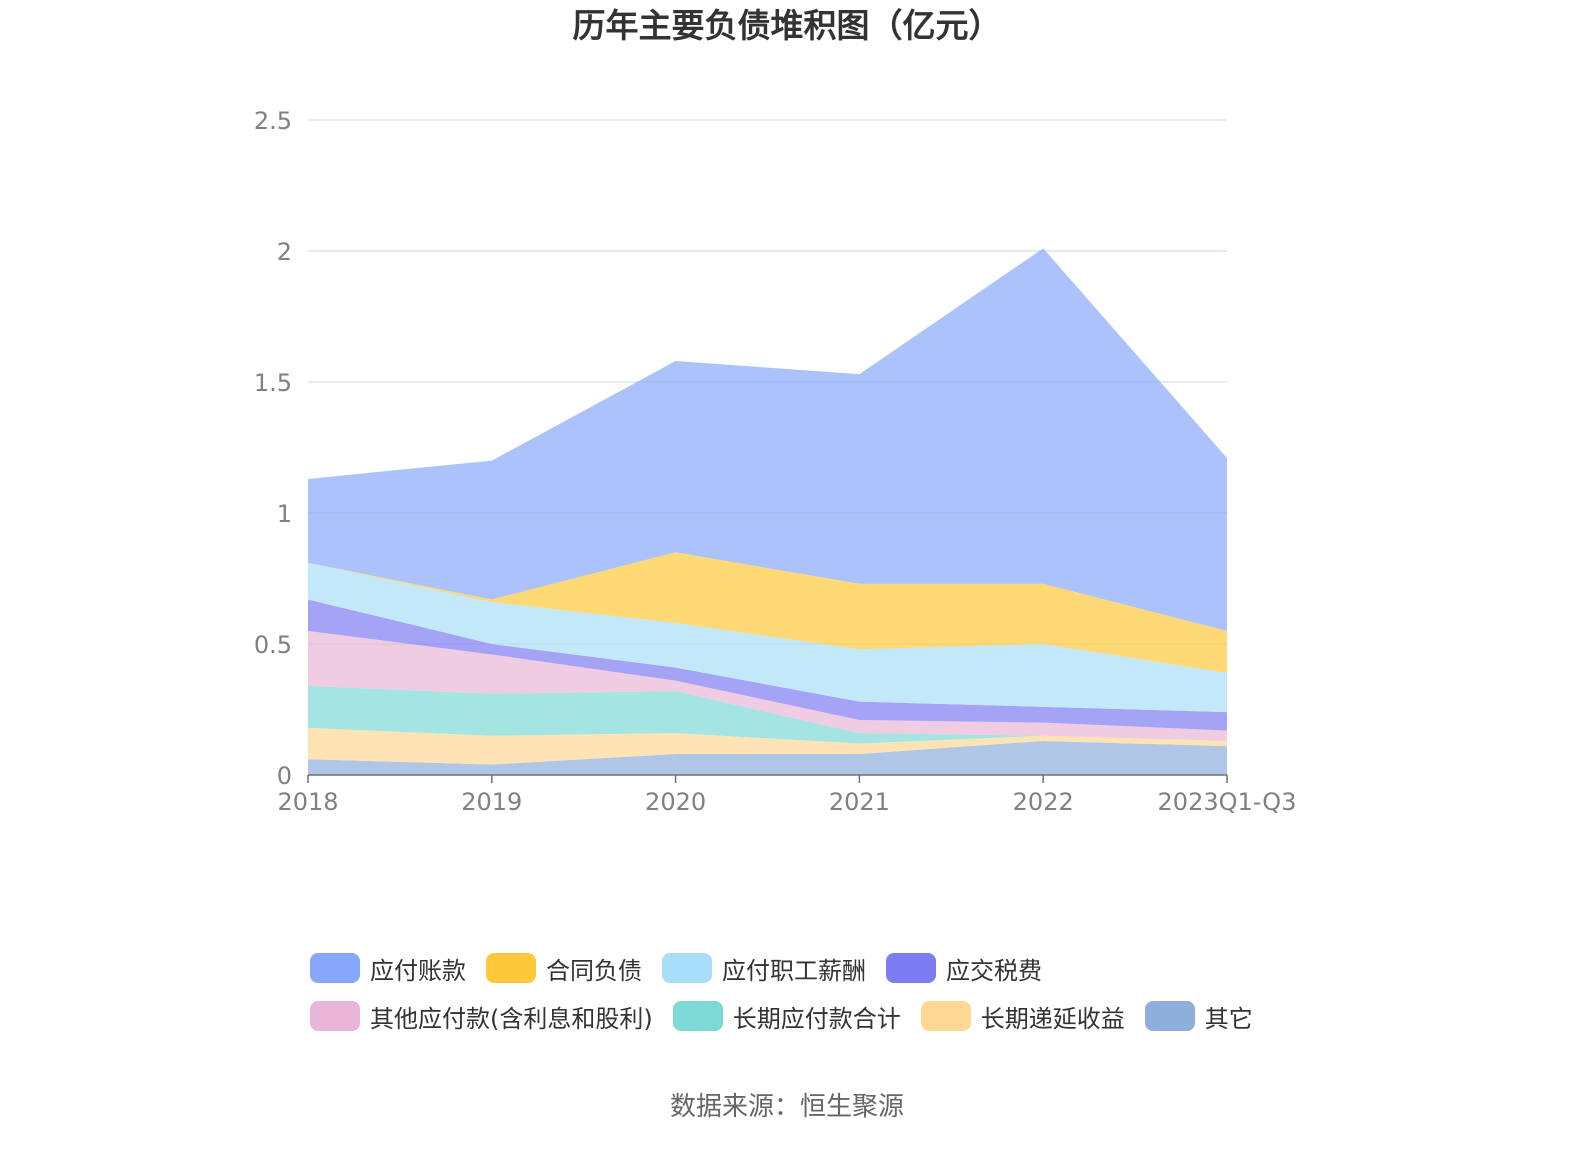  What do you see at coordinates (307, 802) in the screenshot?
I see `x-tick-label: 2018` at bounding box center [307, 802].